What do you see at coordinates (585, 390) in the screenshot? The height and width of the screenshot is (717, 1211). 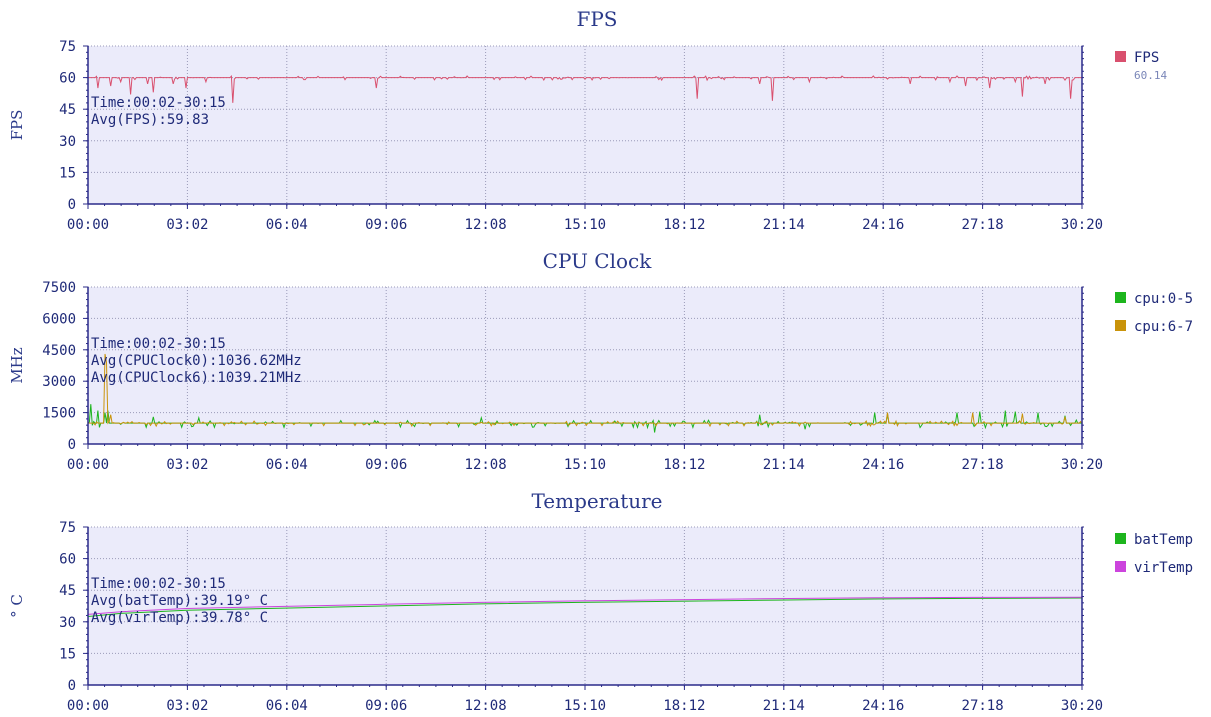 I see `series-line-cpu:6-7` at bounding box center [585, 390].